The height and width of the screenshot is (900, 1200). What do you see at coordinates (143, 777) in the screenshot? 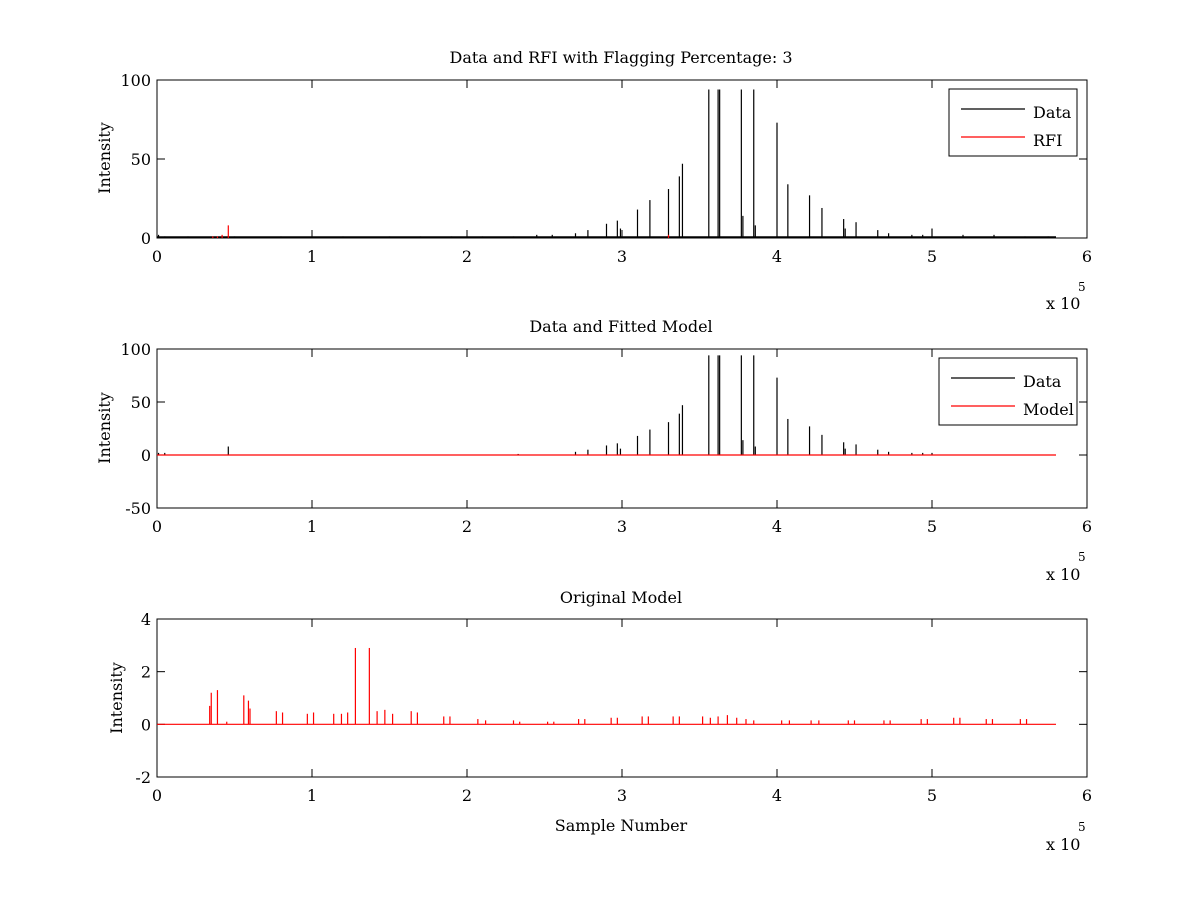
I see `y-tick-label: -2` at bounding box center [143, 777].